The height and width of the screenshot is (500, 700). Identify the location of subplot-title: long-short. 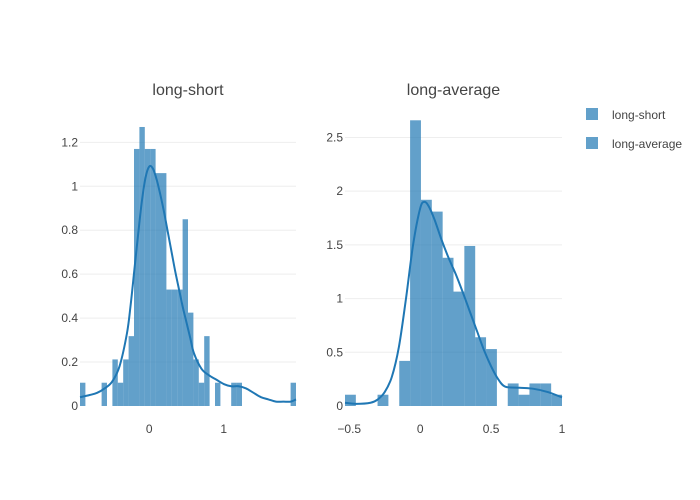
(188, 90).